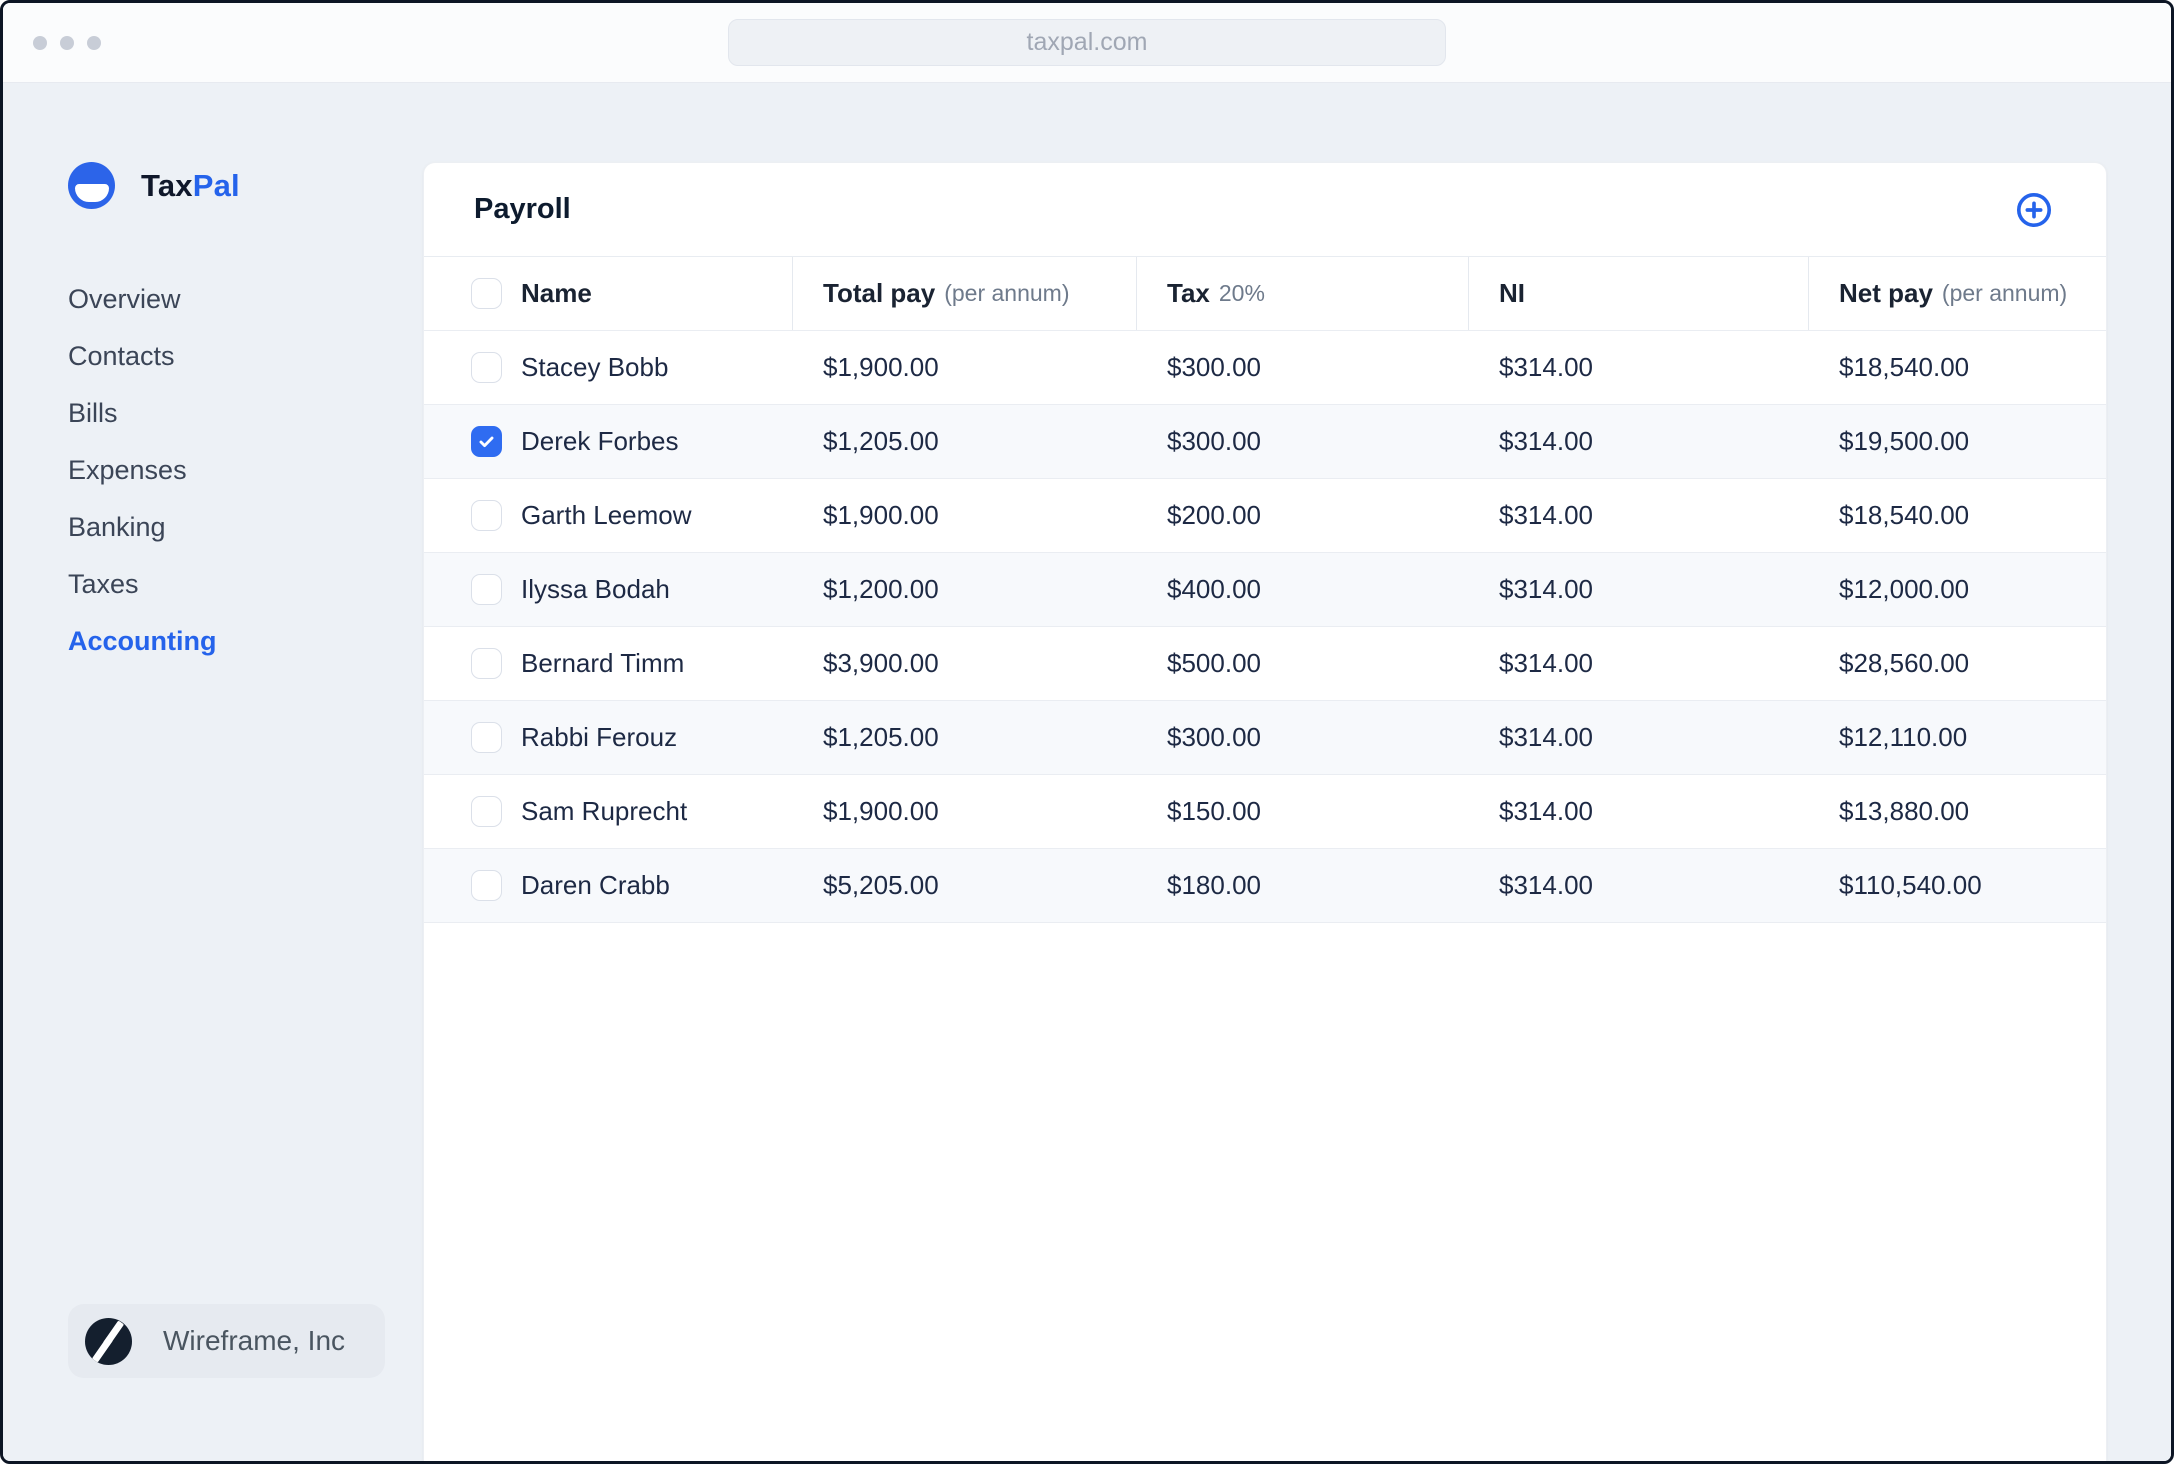 The width and height of the screenshot is (2174, 1464). Describe the element at coordinates (881, 885) in the screenshot. I see `cell-total-pay: $5,205.00` at that location.